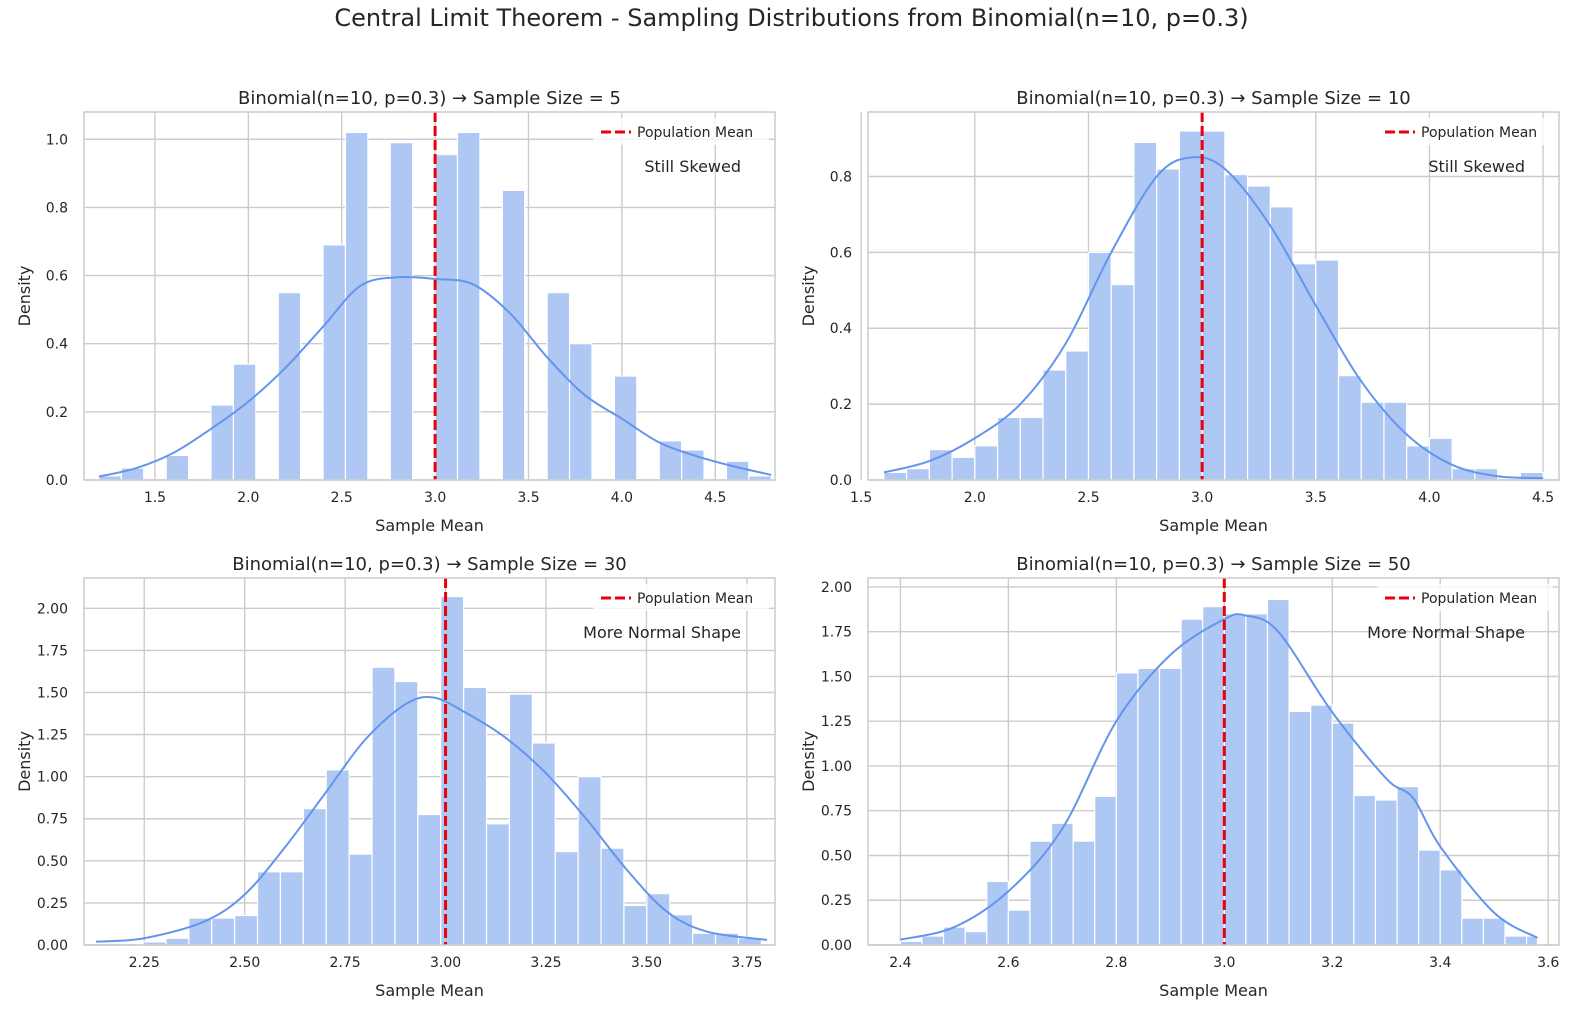 This screenshot has height=1022, width=1583. Describe the element at coordinates (1429, 498) in the screenshot. I see `x-tick-label: 4.0` at that location.